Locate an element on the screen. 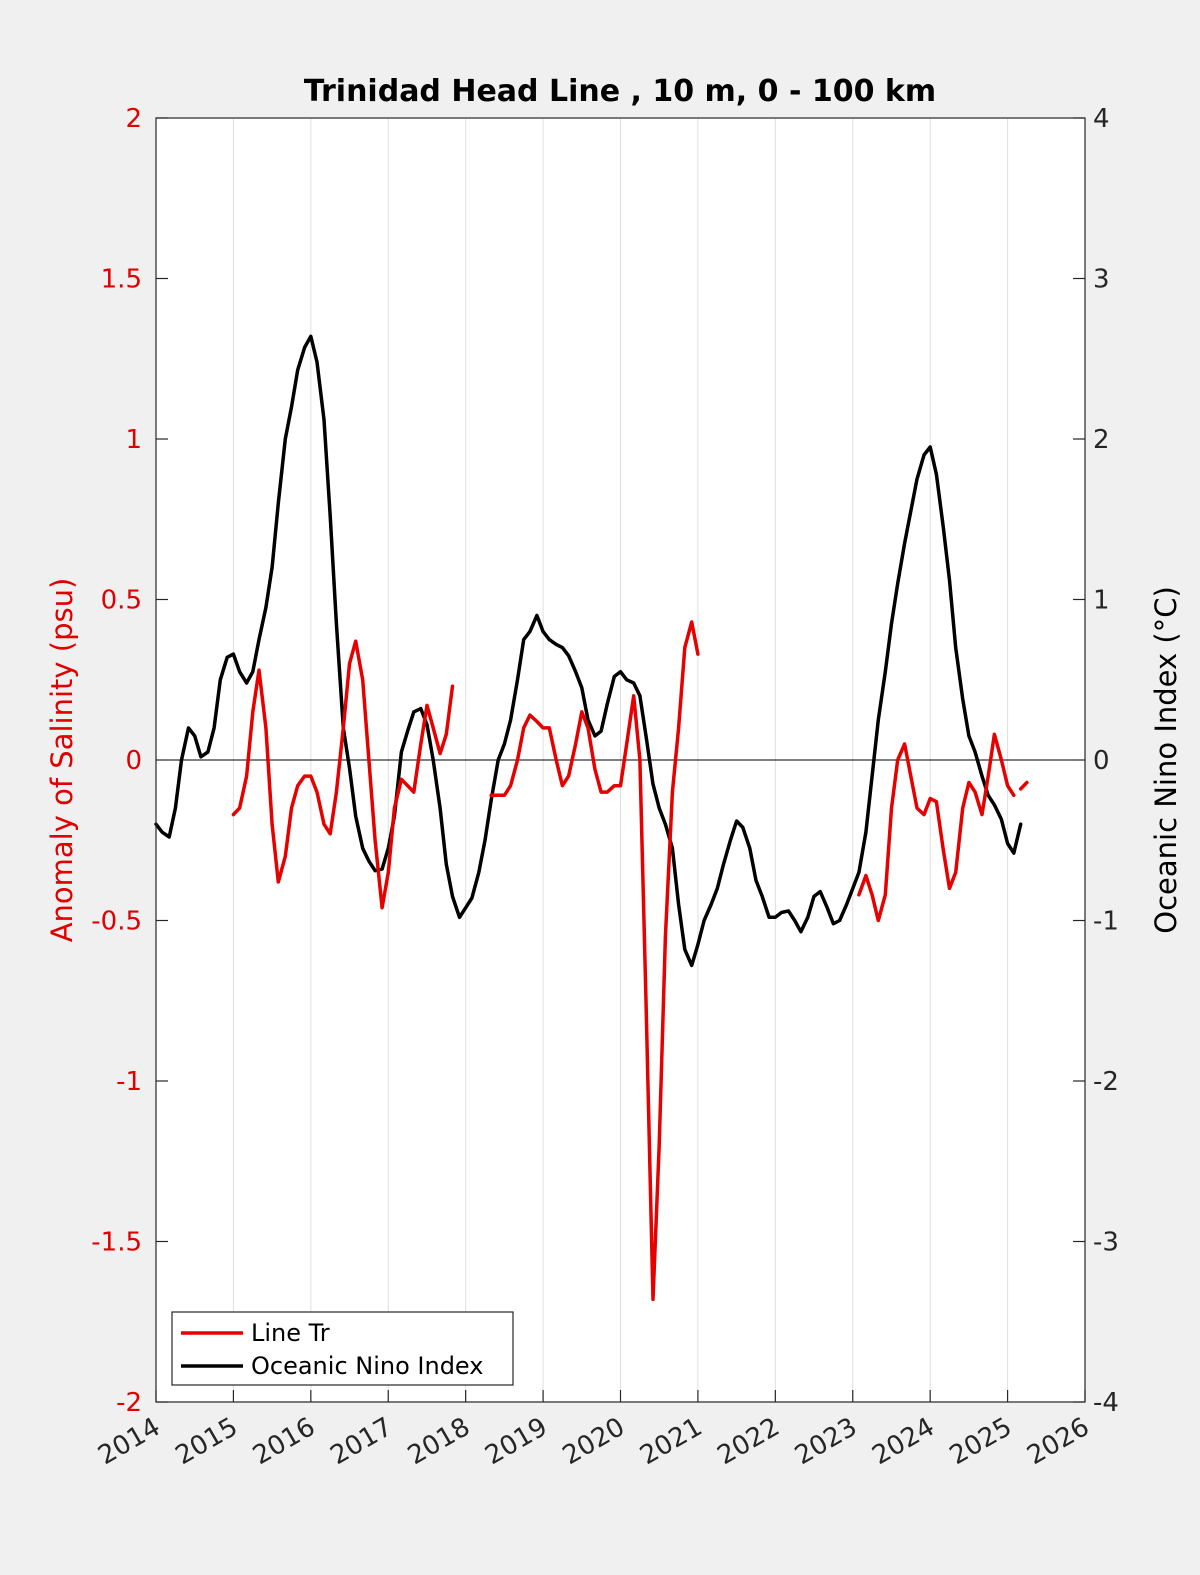 The image size is (1200, 1575). x-tick-label: 2021 is located at coordinates (671, 1441).